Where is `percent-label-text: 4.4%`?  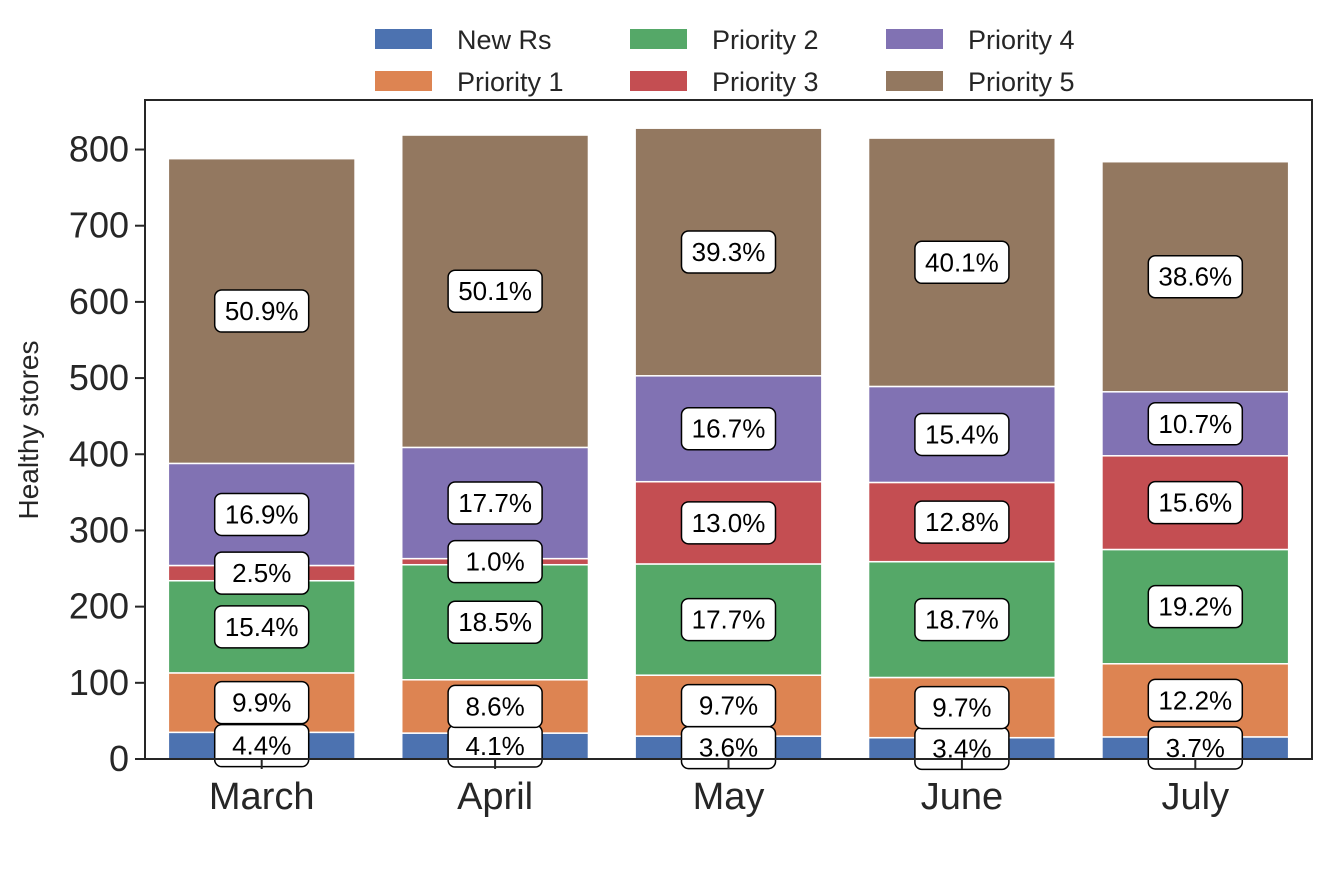
percent-label-text: 4.4% is located at coordinates (261, 746).